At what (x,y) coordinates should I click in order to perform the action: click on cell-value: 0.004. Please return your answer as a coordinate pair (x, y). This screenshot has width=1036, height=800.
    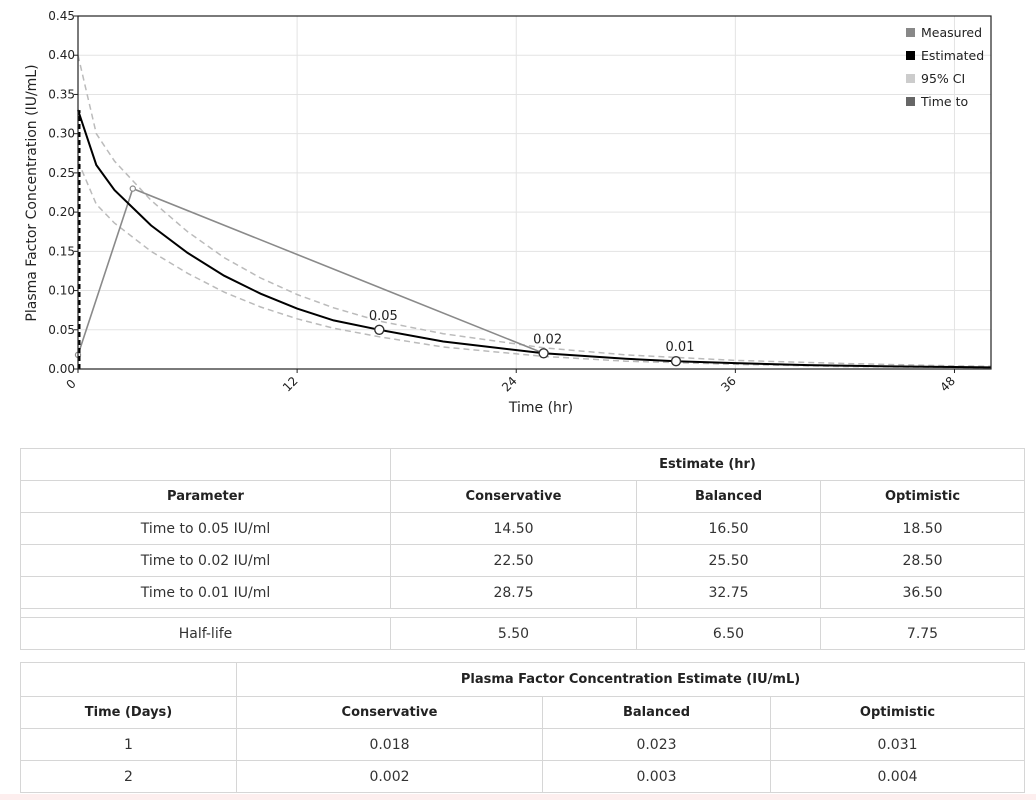
    Looking at the image, I should click on (897, 776).